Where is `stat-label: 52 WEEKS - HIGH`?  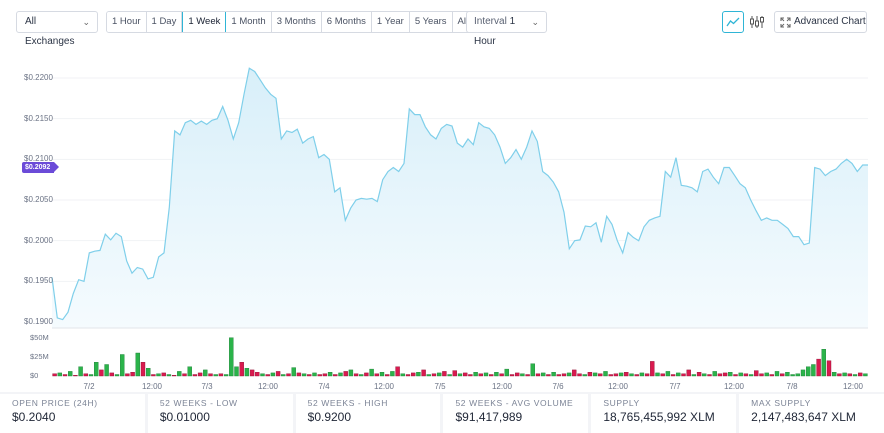
stat-label: 52 WEEKS - HIGH is located at coordinates (347, 403).